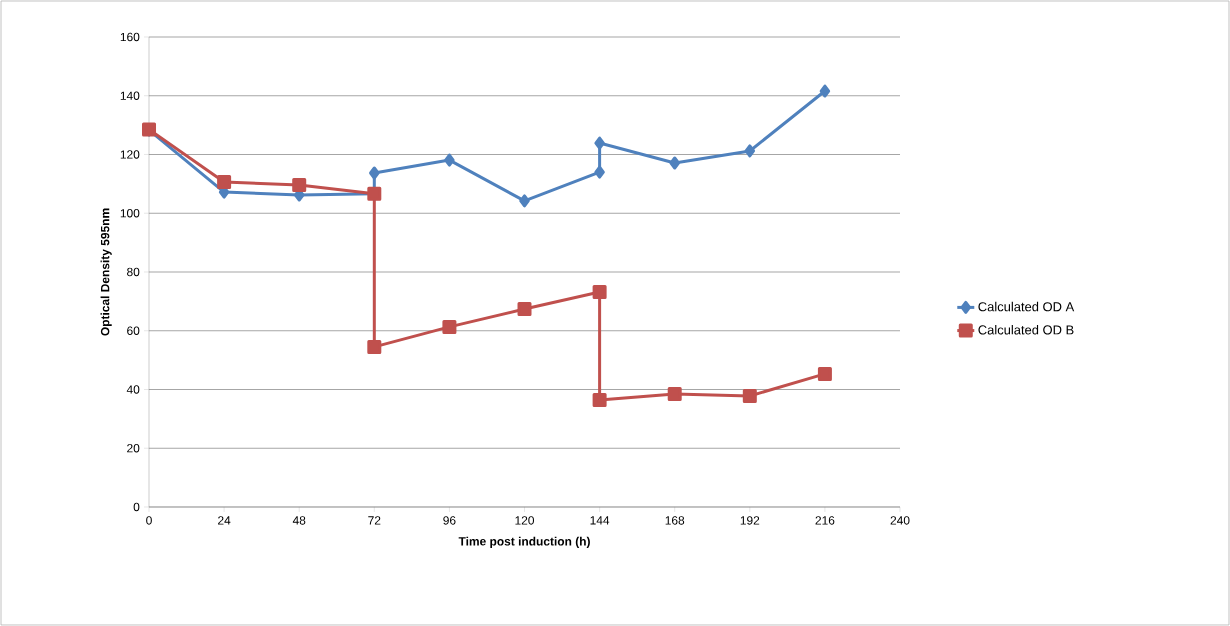  I want to click on y-tick-label: 140, so click(130, 95).